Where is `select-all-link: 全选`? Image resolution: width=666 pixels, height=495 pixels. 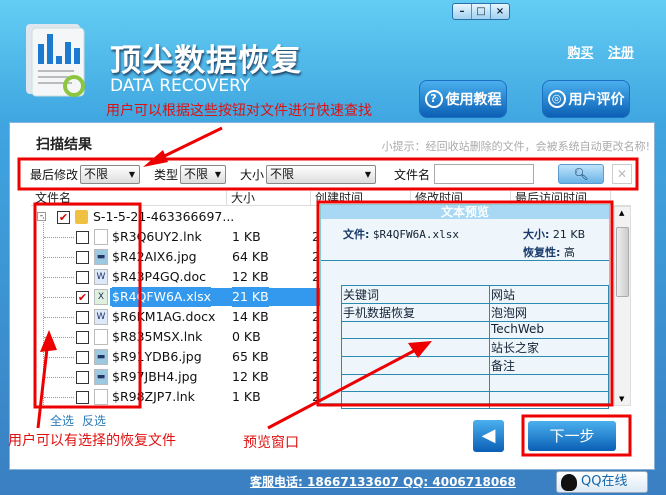
select-all-link: 全选 is located at coordinates (62, 421).